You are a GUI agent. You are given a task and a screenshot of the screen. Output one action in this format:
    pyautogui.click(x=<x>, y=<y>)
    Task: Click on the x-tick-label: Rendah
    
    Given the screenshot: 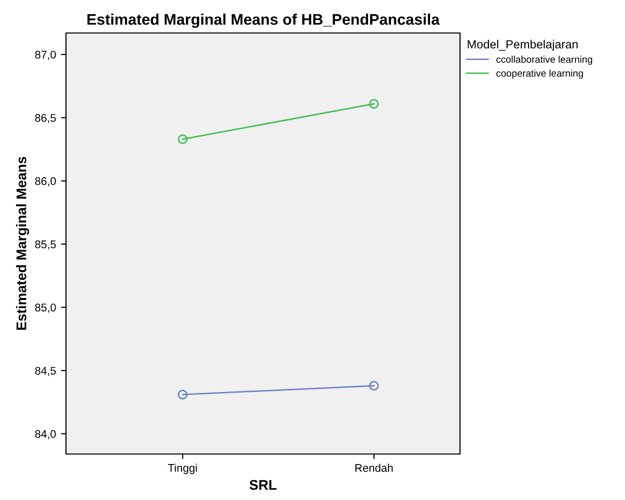 What is the action you would take?
    pyautogui.click(x=374, y=468)
    